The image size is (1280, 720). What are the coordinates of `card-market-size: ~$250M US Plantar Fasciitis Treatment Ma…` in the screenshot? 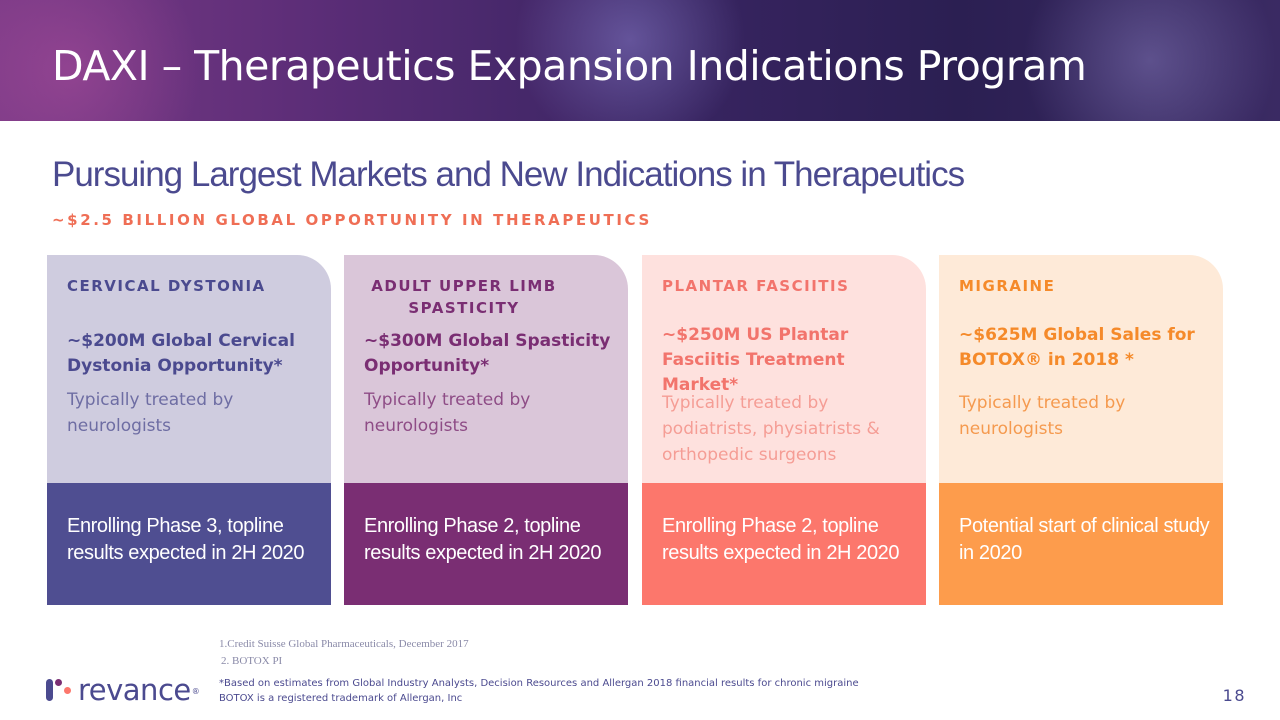 It's located at (755, 360).